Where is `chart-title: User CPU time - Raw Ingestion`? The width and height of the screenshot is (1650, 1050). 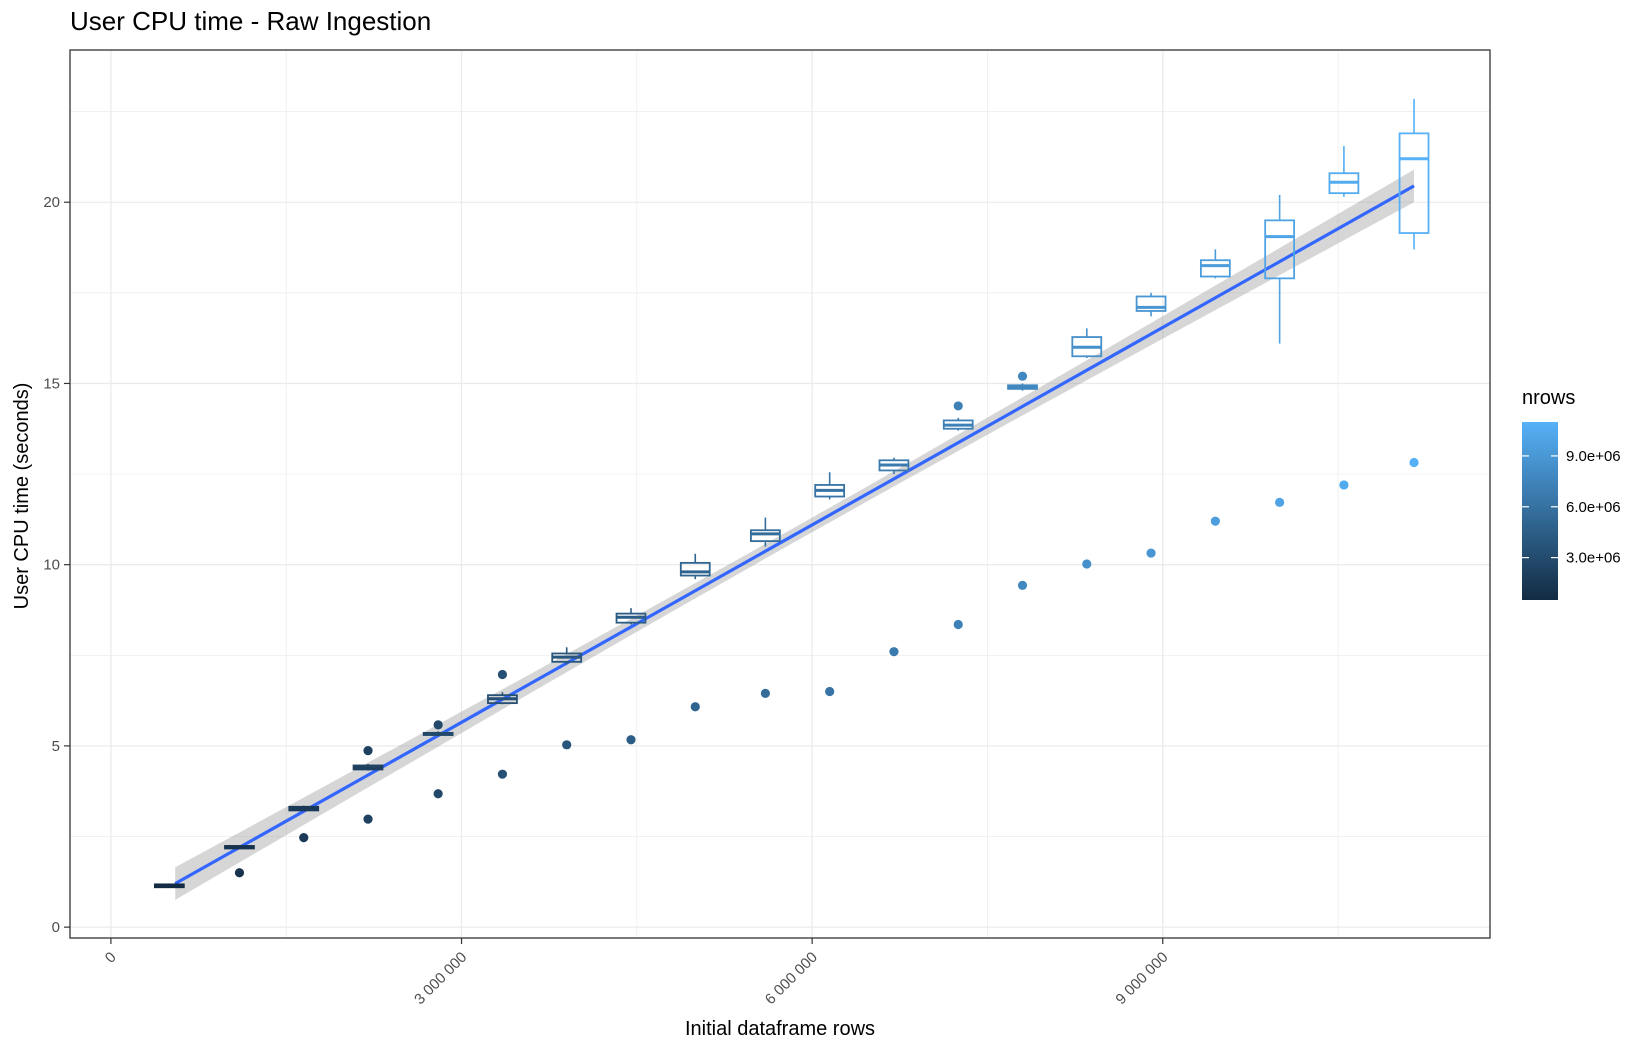 chart-title: User CPU time - Raw Ingestion is located at coordinates (250, 21).